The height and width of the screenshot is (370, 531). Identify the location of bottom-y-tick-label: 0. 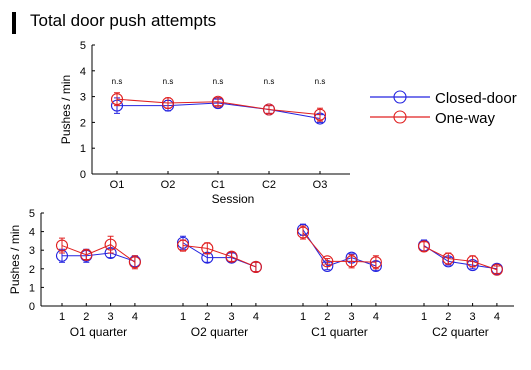
(32, 307).